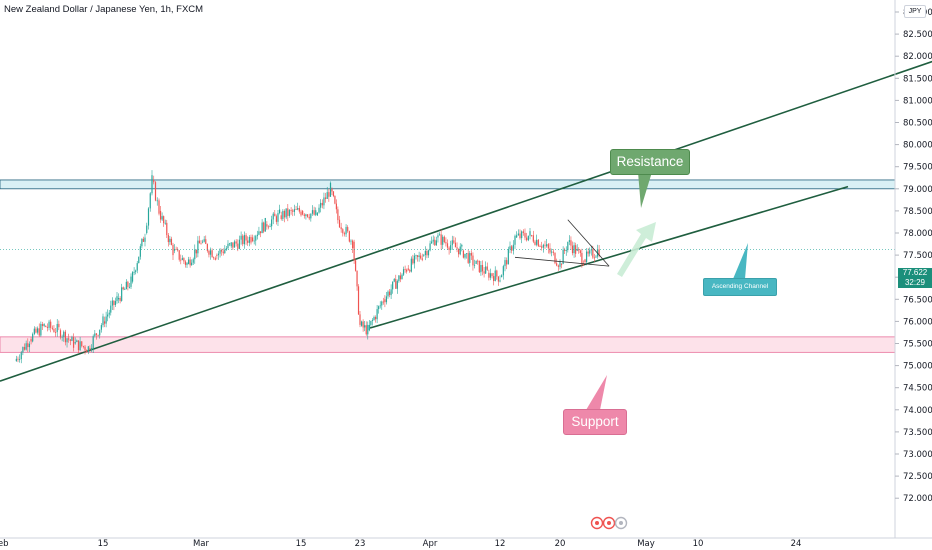 The height and width of the screenshot is (550, 932). What do you see at coordinates (915, 11) in the screenshot?
I see `currency-badge: JPY` at bounding box center [915, 11].